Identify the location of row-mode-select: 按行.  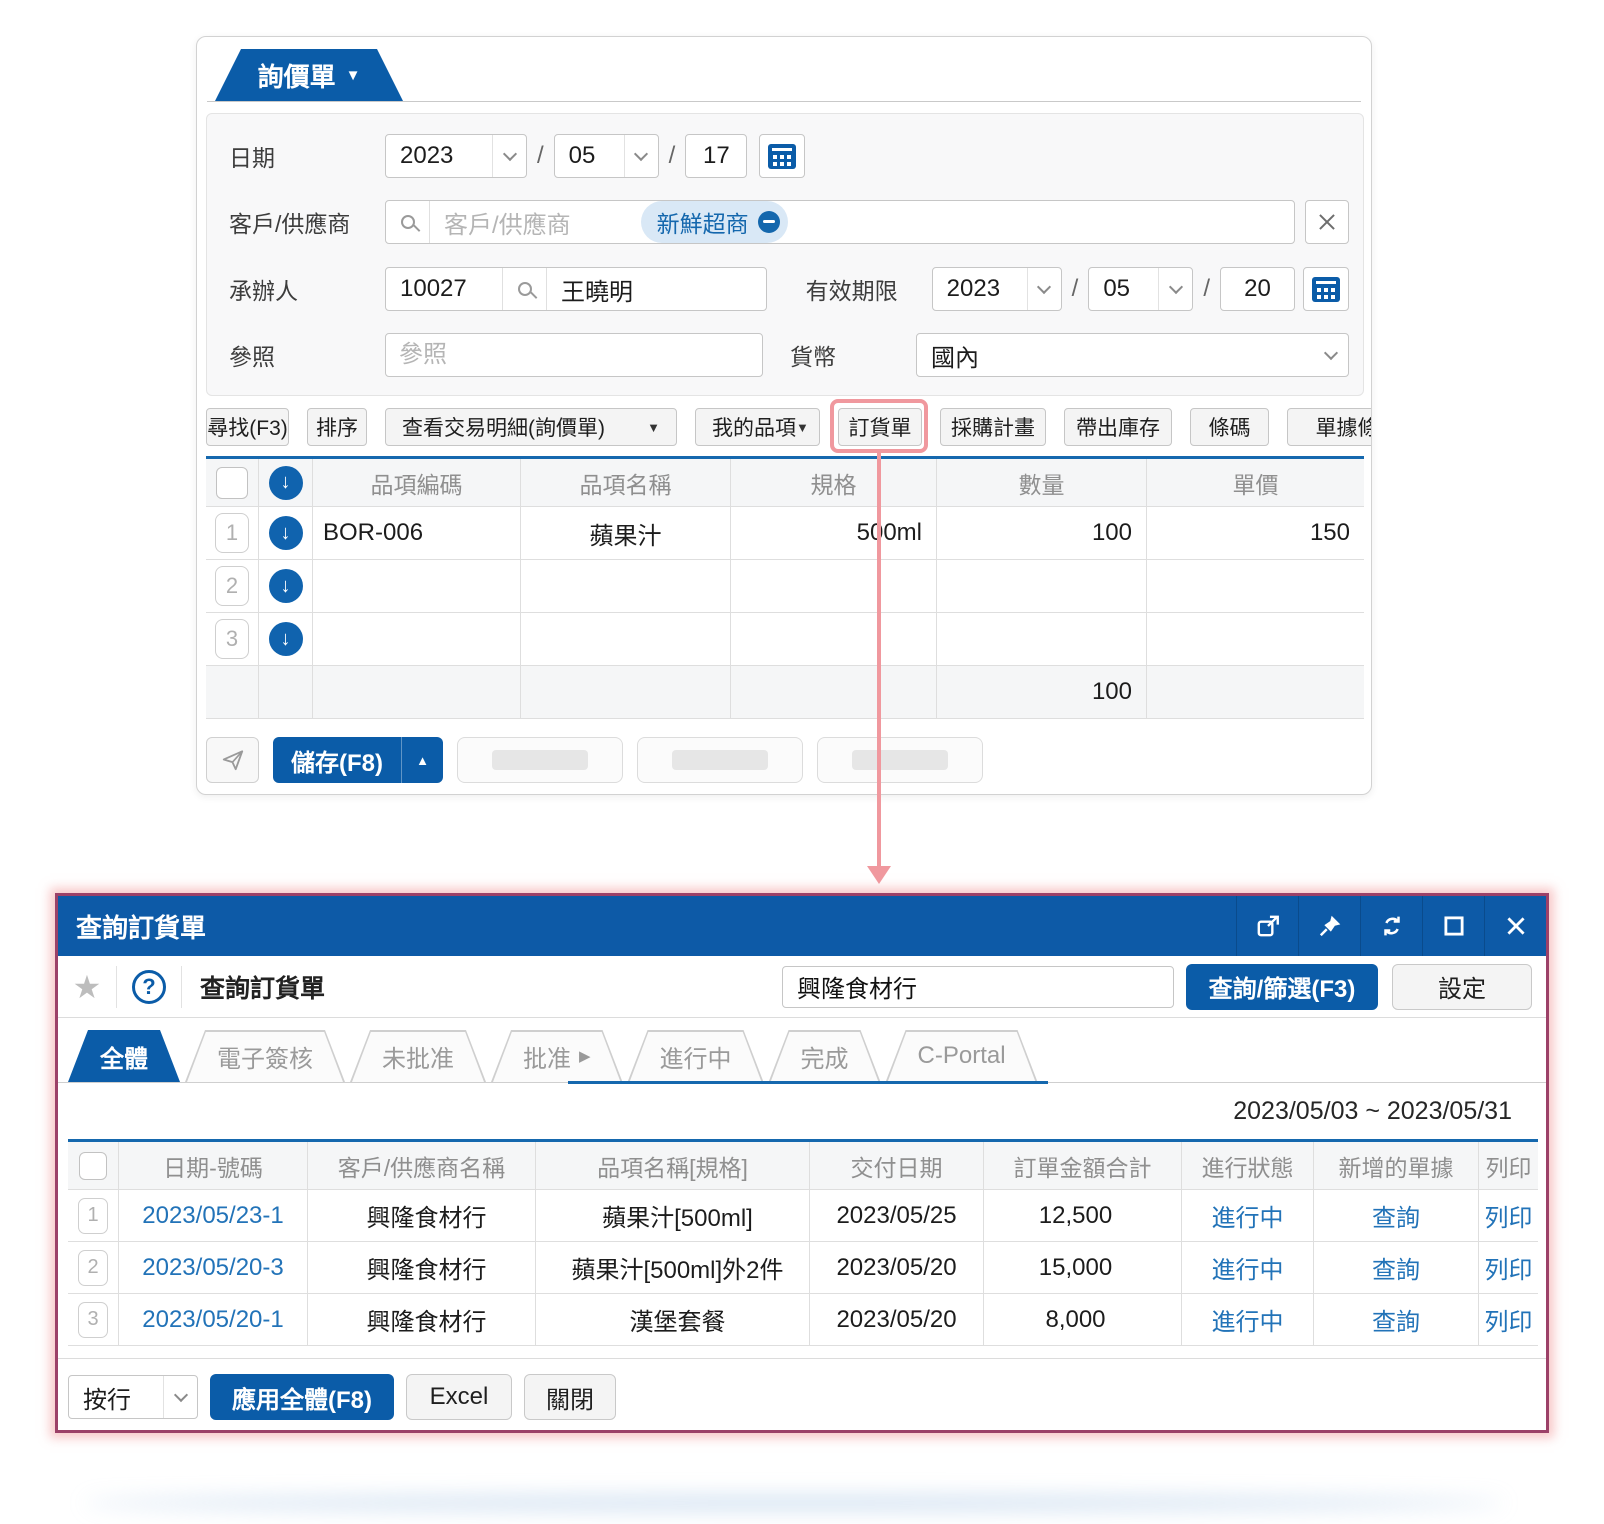
(133, 1397).